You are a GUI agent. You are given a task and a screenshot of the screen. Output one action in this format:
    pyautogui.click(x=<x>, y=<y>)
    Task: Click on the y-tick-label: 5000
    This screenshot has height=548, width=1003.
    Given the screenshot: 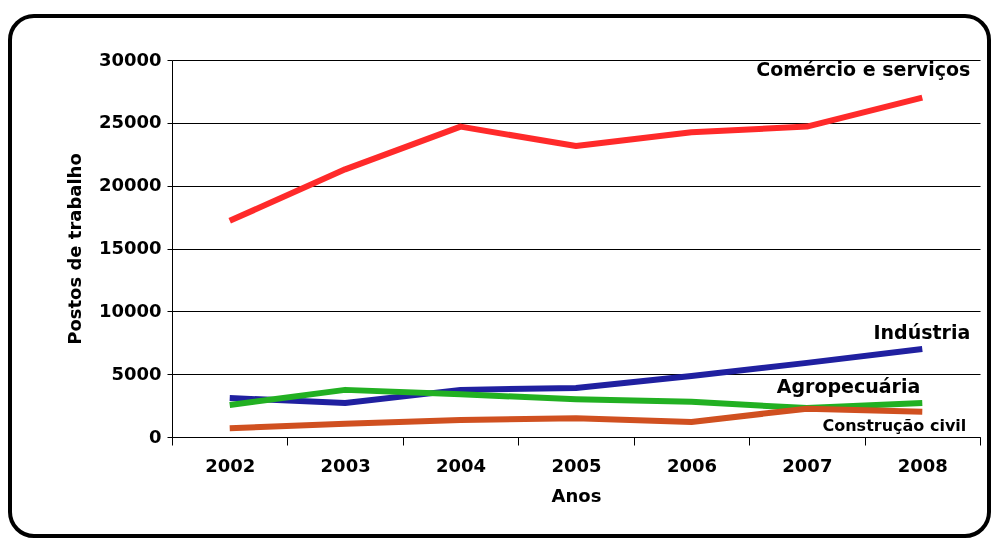 What is the action you would take?
    pyautogui.click(x=136, y=373)
    